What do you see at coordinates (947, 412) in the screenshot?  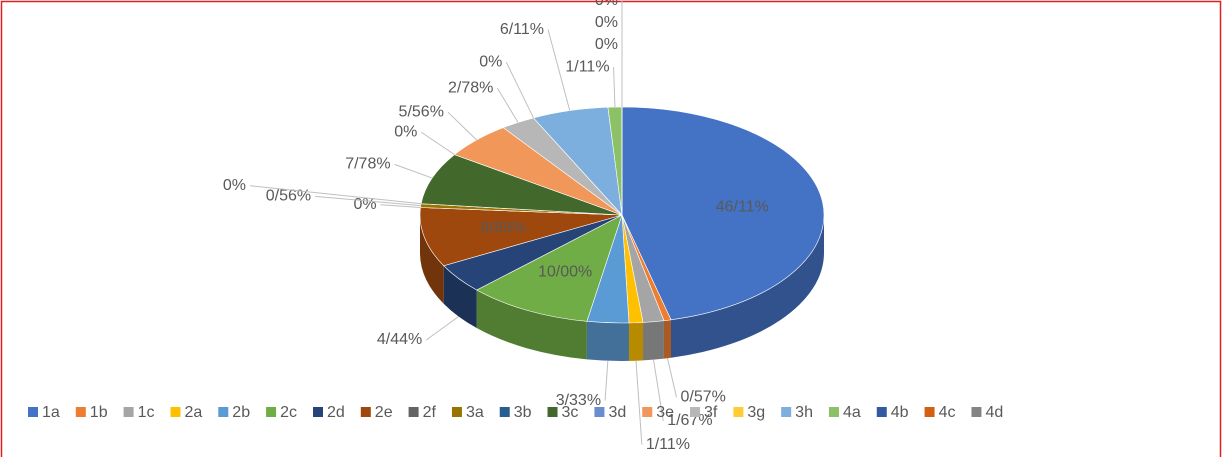 I see `legend-label: 4c` at bounding box center [947, 412].